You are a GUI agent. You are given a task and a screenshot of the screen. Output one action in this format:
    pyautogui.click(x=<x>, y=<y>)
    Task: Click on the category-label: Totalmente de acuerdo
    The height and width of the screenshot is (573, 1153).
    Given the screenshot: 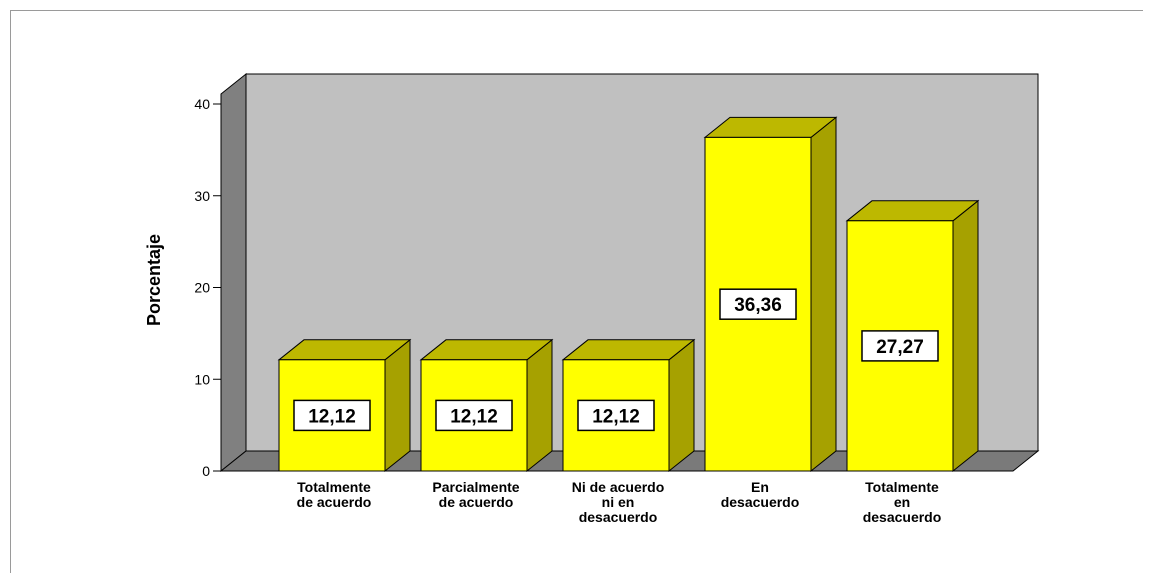 What is the action you would take?
    pyautogui.click(x=334, y=494)
    